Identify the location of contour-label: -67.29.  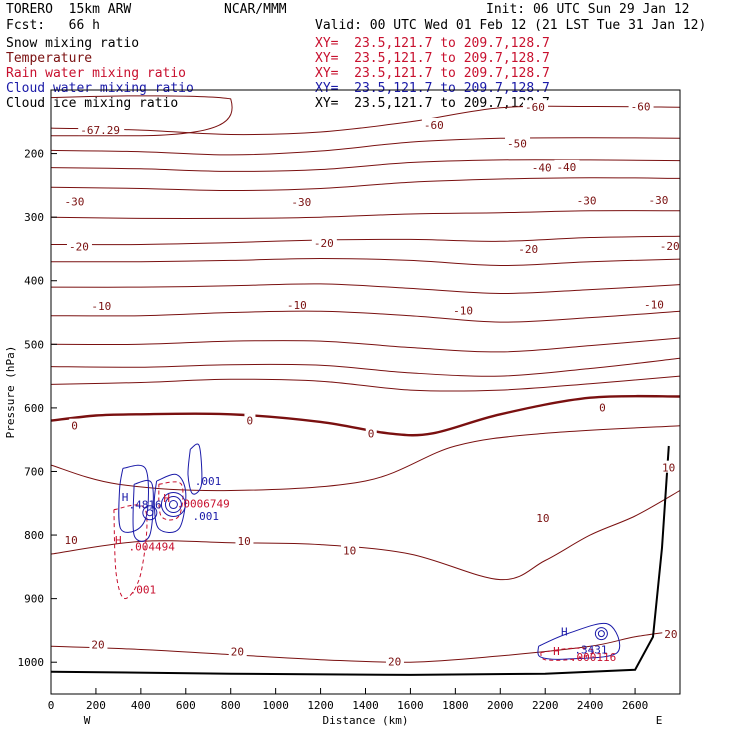
(100, 130).